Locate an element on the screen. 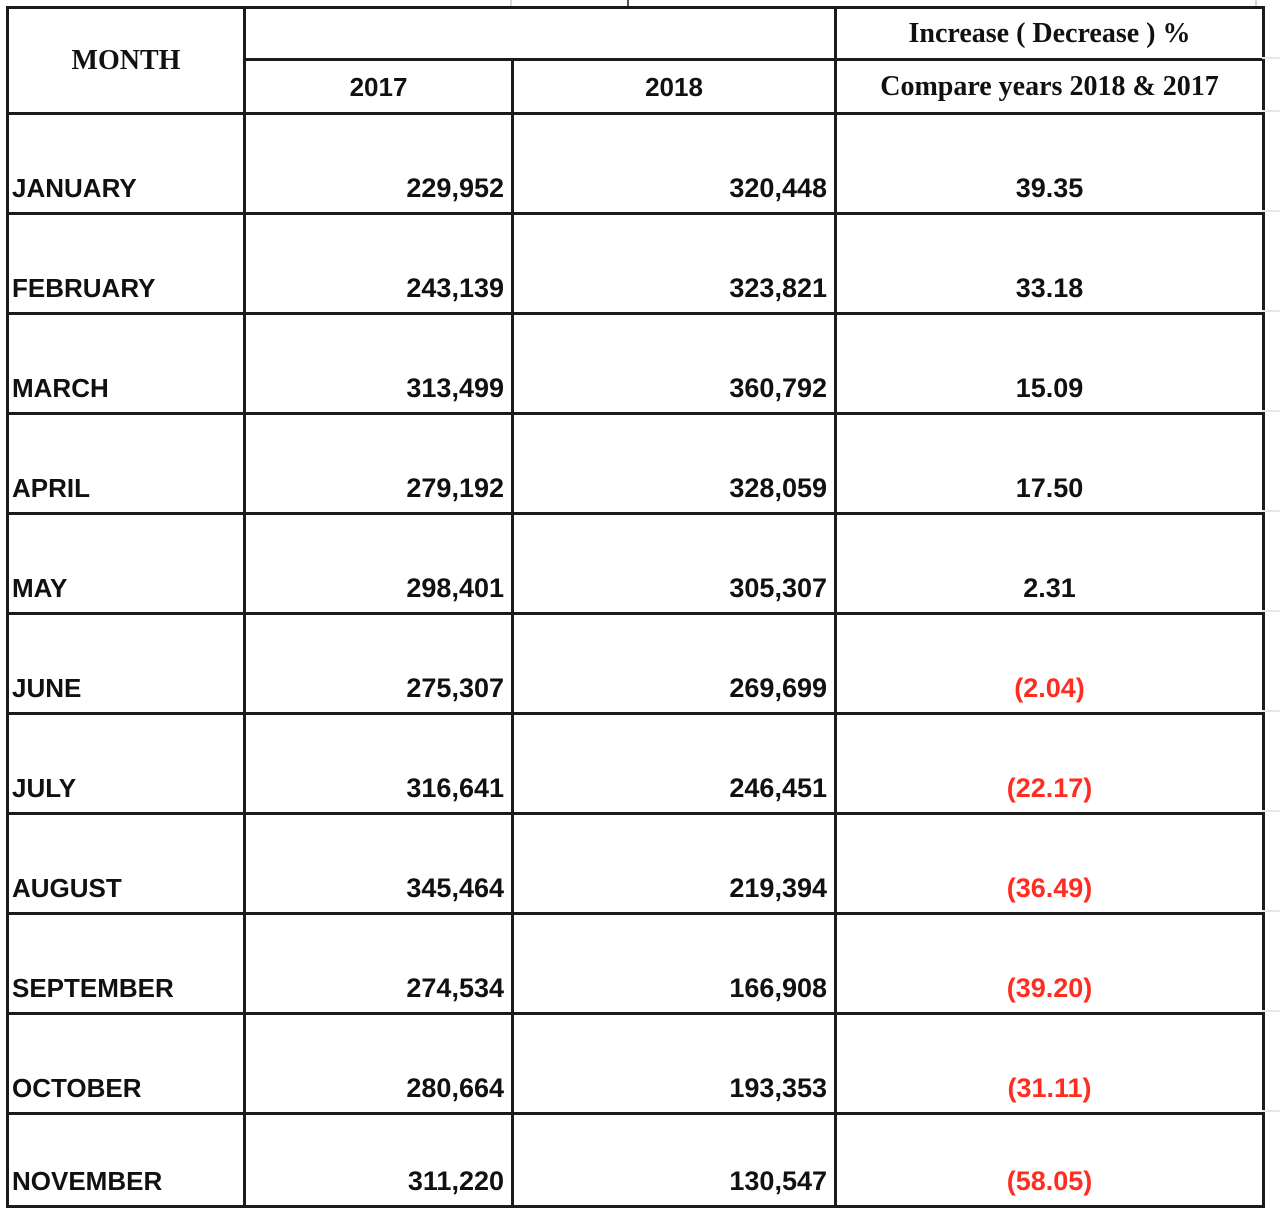 The height and width of the screenshot is (1209, 1280). month-cell: FEBRUARY is located at coordinates (126, 263).